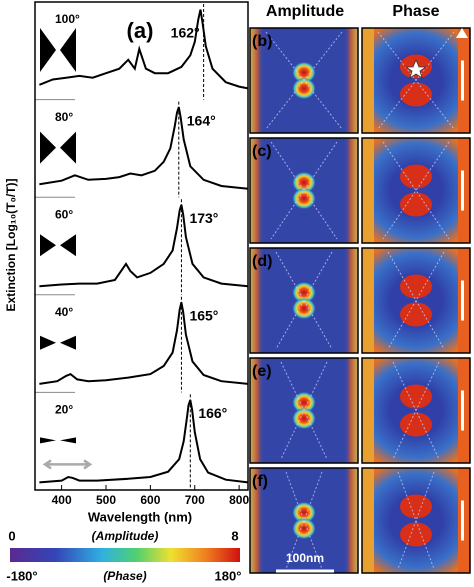  Describe the element at coordinates (64, 312) in the screenshot. I see `angle-label: 40°` at that location.